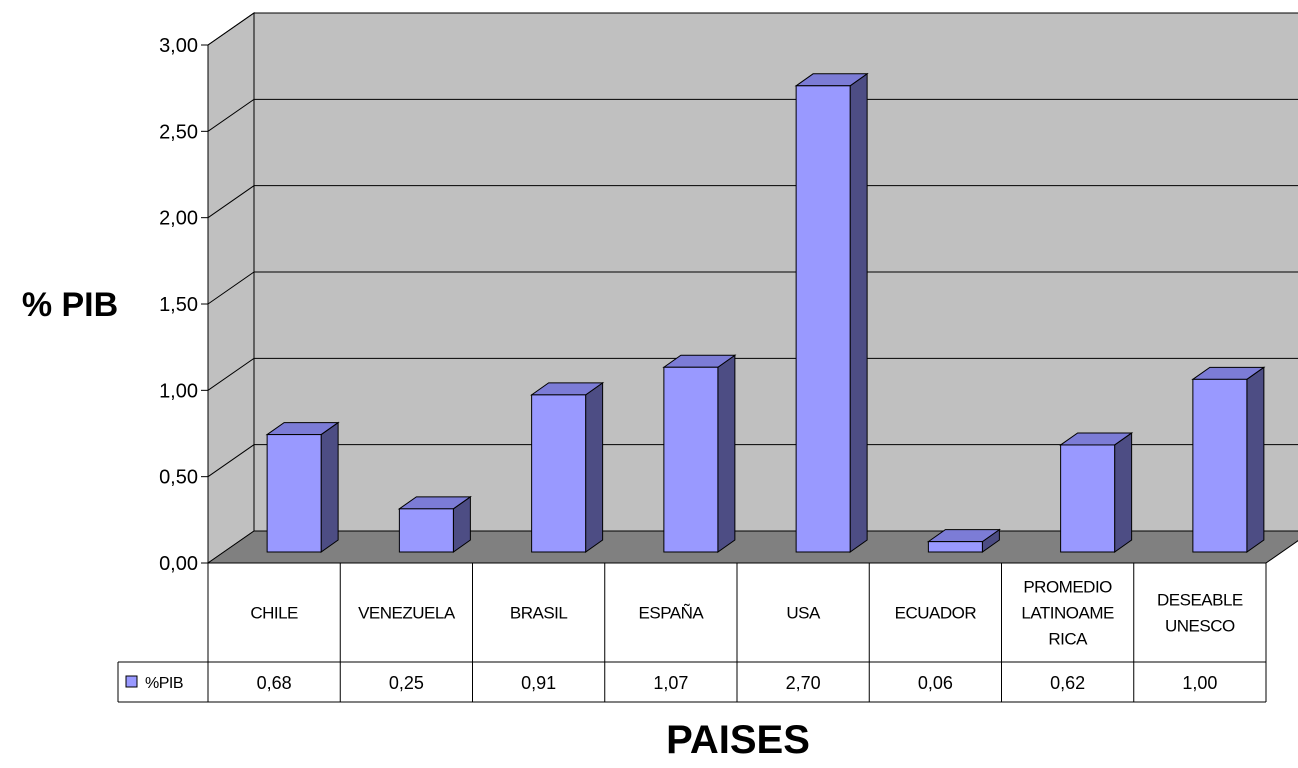  Describe the element at coordinates (178, 219) in the screenshot. I see `y-tick-label: 2,00` at that location.